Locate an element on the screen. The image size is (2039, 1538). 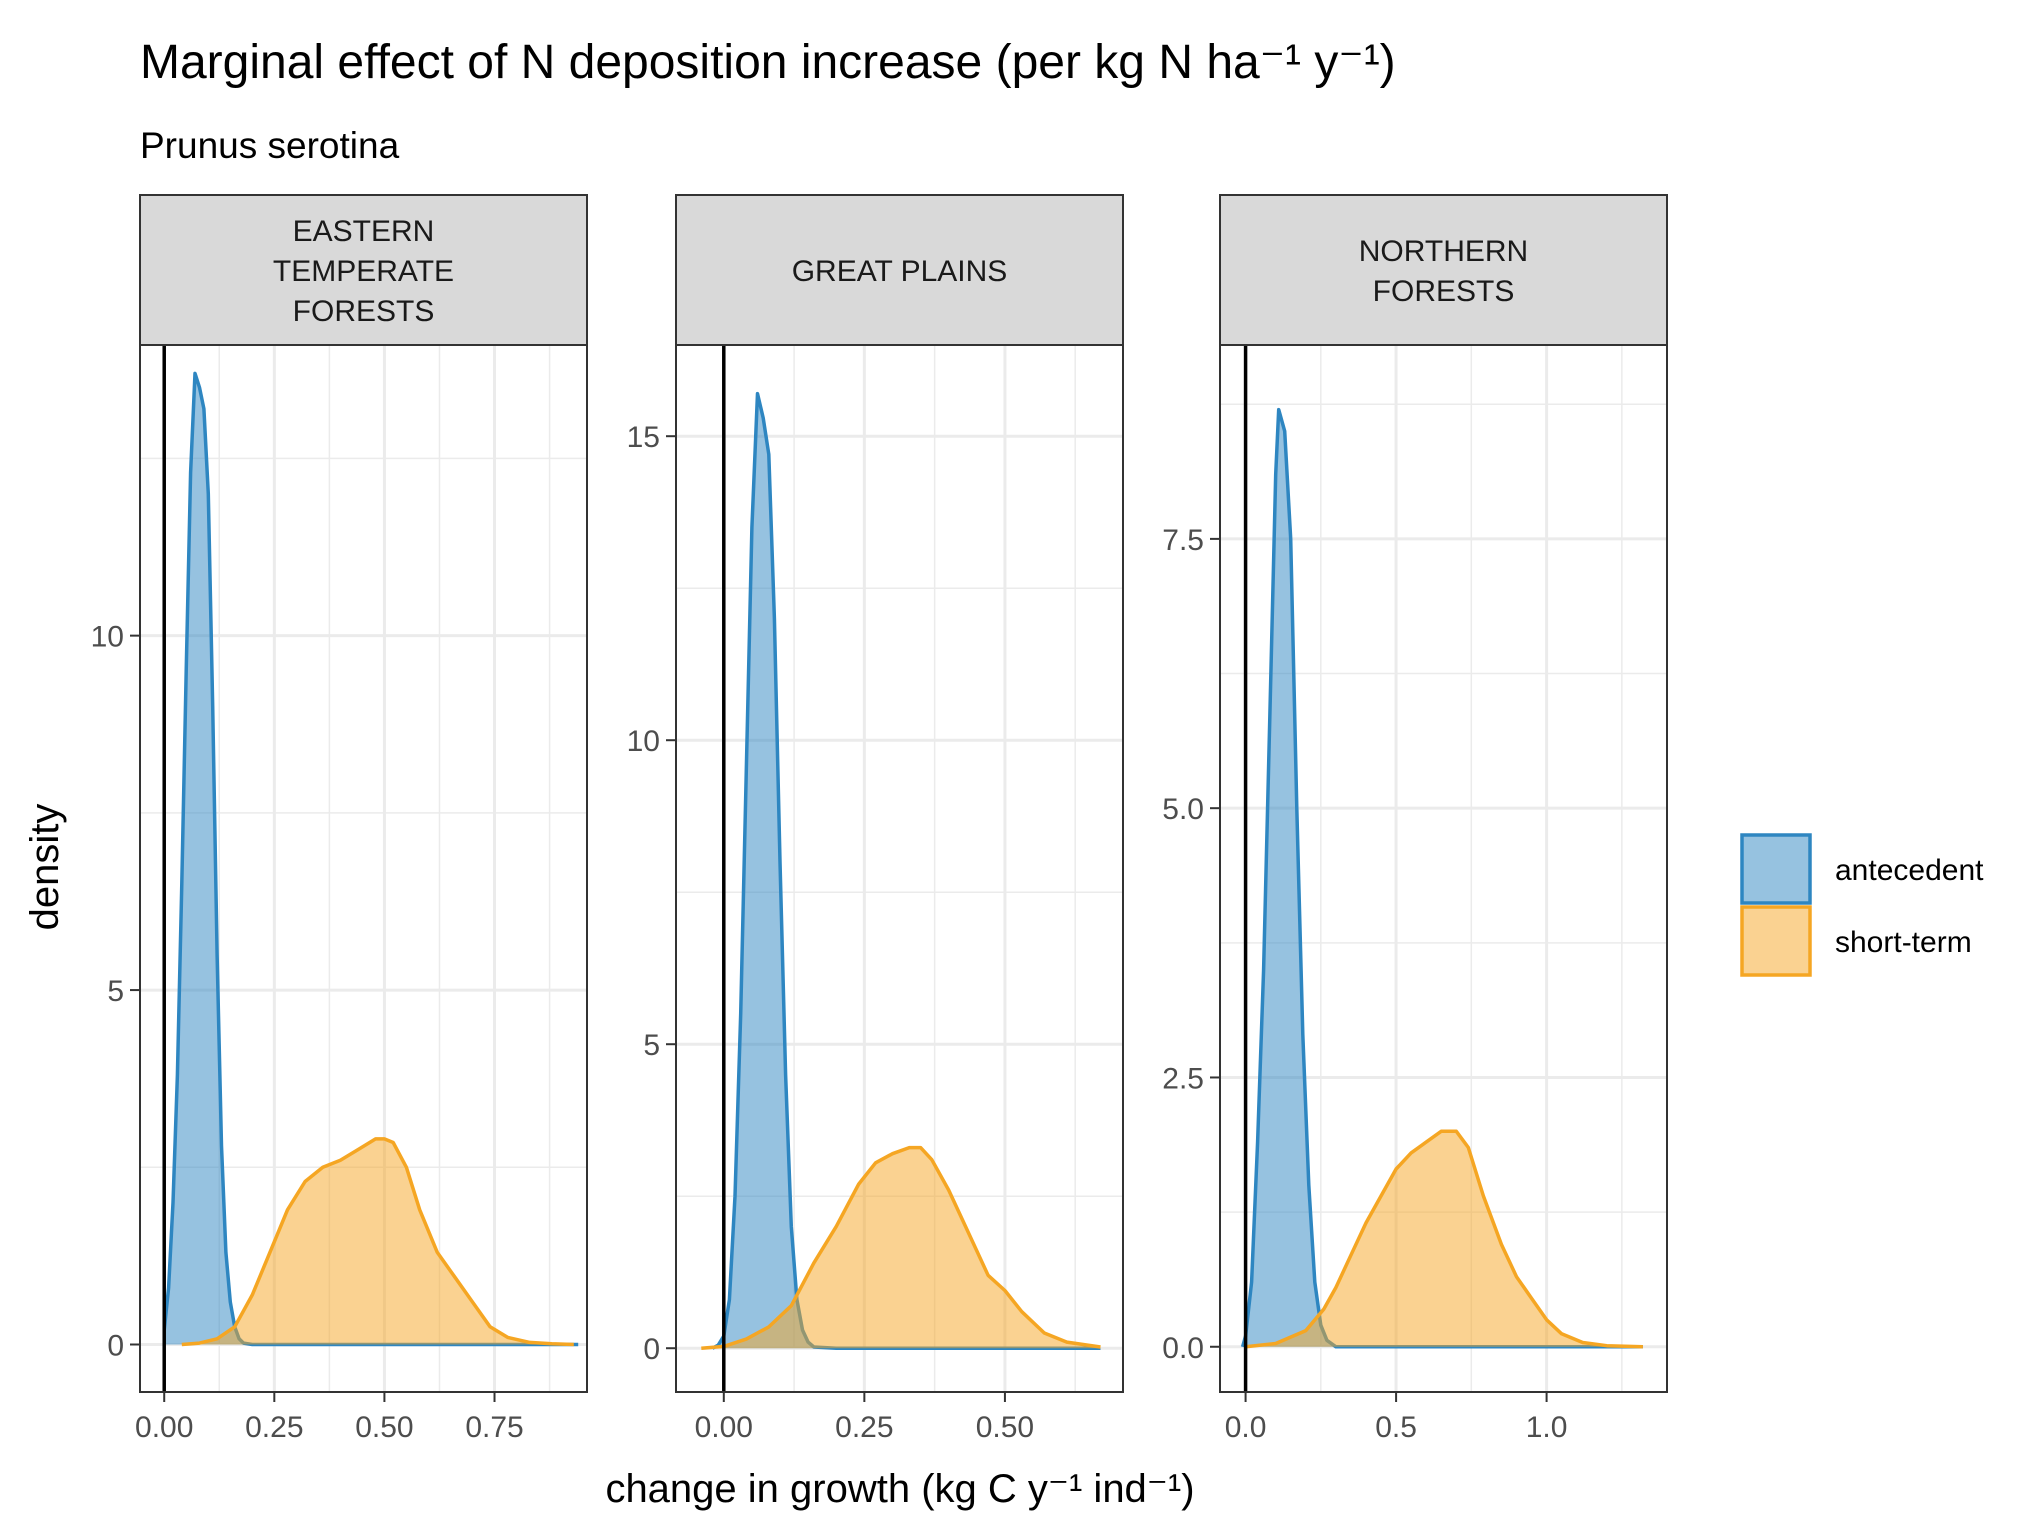
x-tick-label: 0.75 is located at coordinates (494, 1427).